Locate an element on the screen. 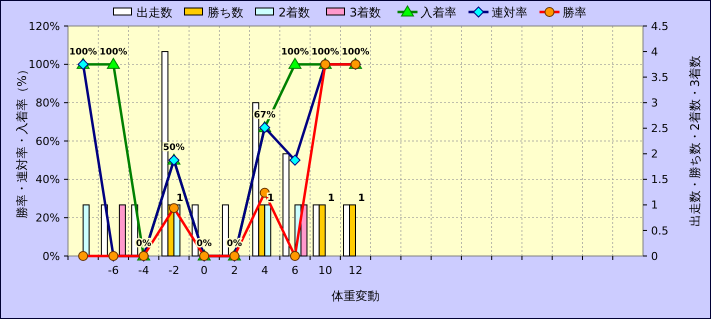 The width and height of the screenshot is (711, 319). y-tick-label: 120% is located at coordinates (44, 26).